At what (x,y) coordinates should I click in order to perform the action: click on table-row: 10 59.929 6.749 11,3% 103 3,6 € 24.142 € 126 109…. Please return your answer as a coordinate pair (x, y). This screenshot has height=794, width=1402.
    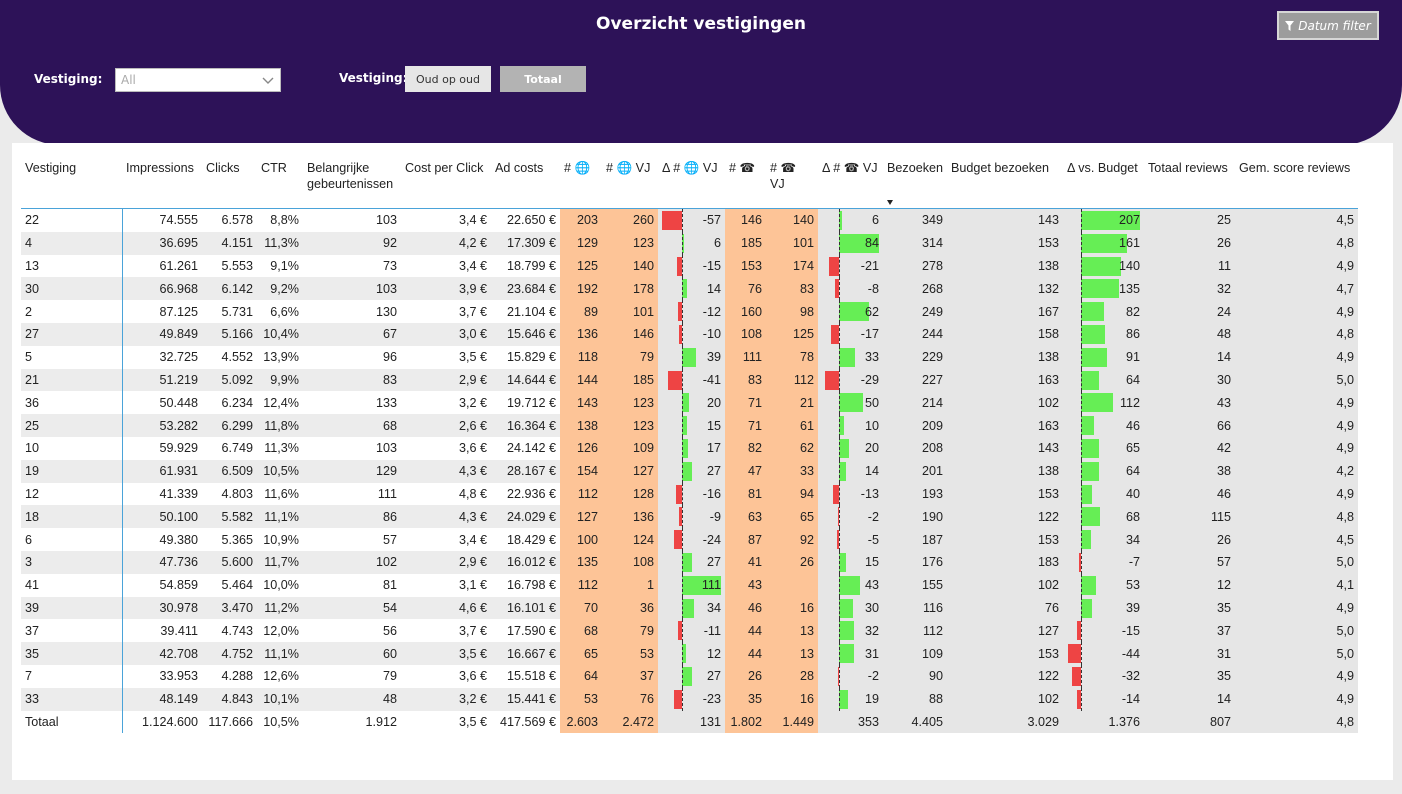
    Looking at the image, I should click on (690, 448).